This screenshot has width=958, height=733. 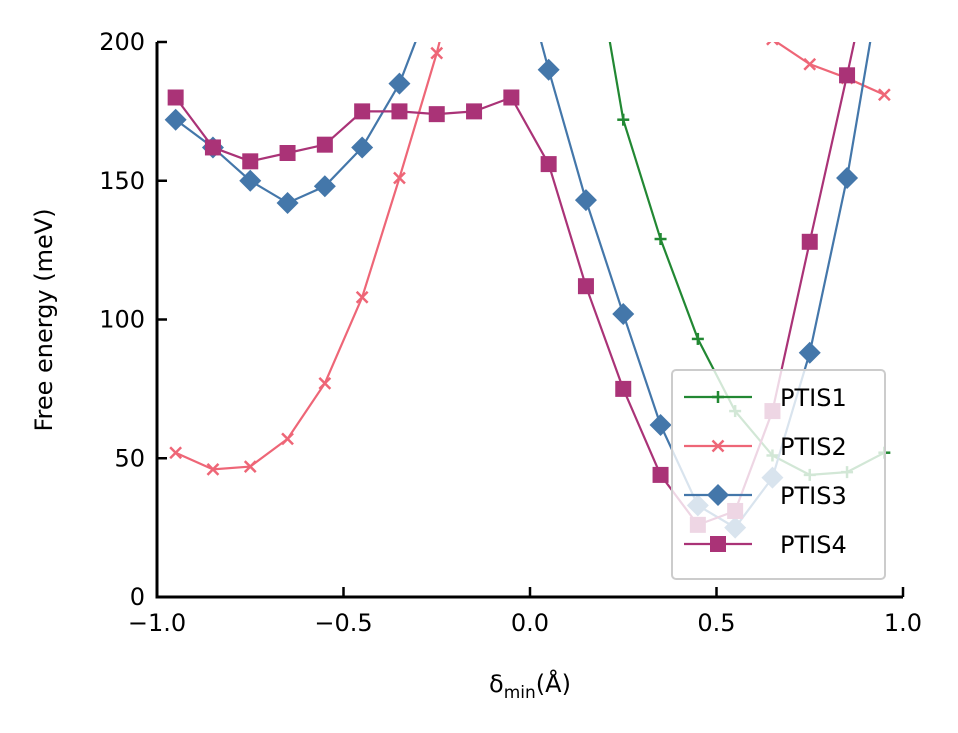 What do you see at coordinates (553, 683) in the screenshot?
I see `x-axis-title-unit: (Å)` at bounding box center [553, 683].